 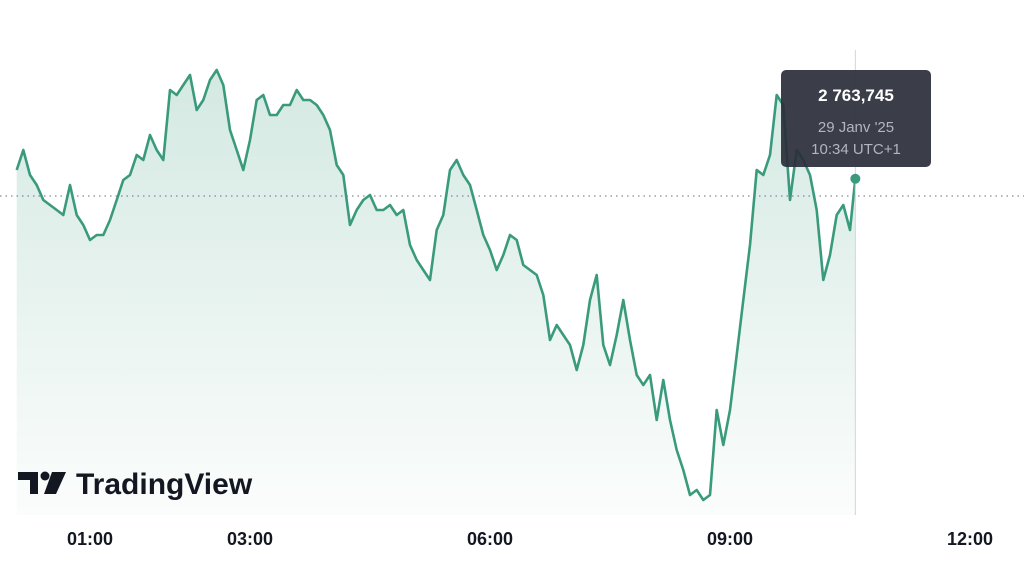 What do you see at coordinates (855, 178) in the screenshot?
I see `tooltip-point` at bounding box center [855, 178].